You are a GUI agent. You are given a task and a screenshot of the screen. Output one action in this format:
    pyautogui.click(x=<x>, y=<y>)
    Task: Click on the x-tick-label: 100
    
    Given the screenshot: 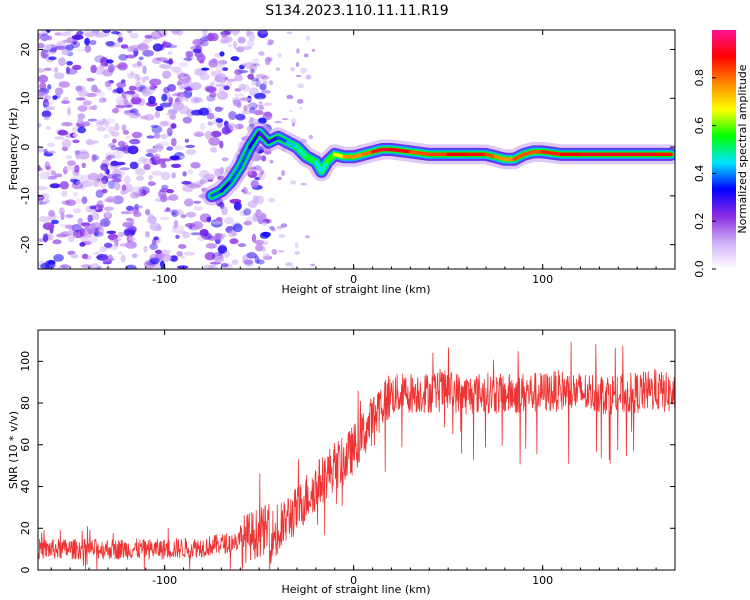 What is the action you would take?
    pyautogui.click(x=542, y=279)
    